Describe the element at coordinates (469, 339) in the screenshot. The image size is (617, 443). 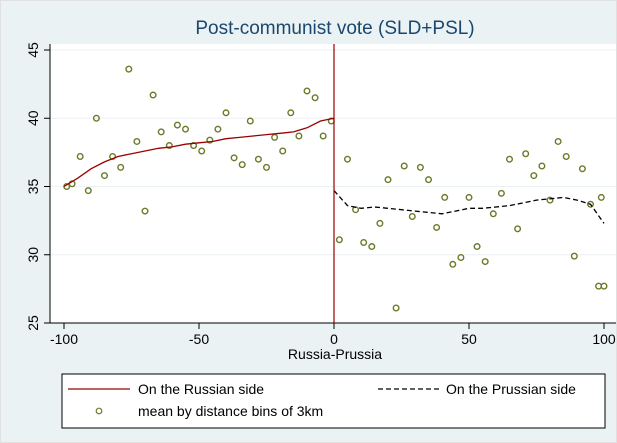
I see `x-tick-label: 50` at that location.